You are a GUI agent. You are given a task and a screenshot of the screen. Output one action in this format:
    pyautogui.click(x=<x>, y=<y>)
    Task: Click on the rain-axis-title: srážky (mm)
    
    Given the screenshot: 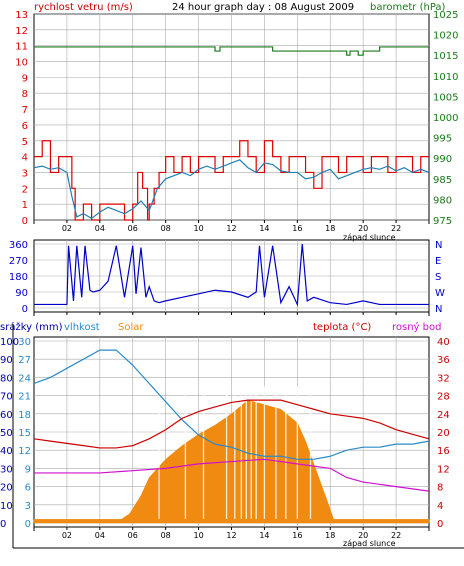 What is the action you would take?
    pyautogui.click(x=31, y=327)
    